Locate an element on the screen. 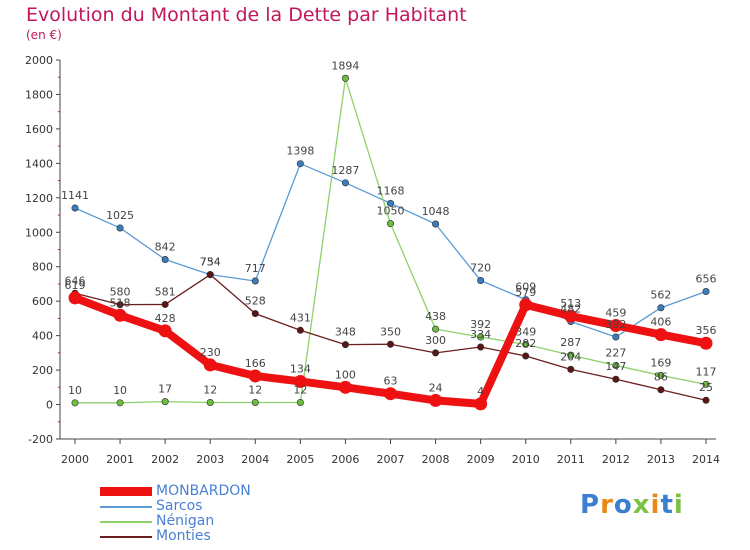 Image resolution: width=750 pixels, height=550 pixels. data-label: 334 is located at coordinates (480, 334).